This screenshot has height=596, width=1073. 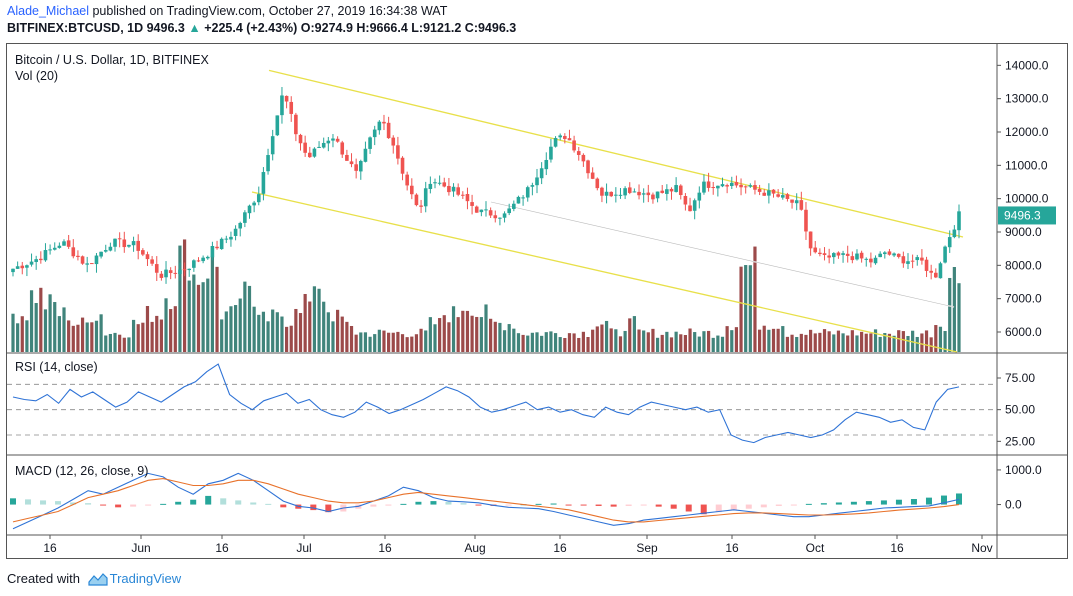 What do you see at coordinates (48, 11) in the screenshot?
I see `author-link: Alade_Michael` at bounding box center [48, 11].